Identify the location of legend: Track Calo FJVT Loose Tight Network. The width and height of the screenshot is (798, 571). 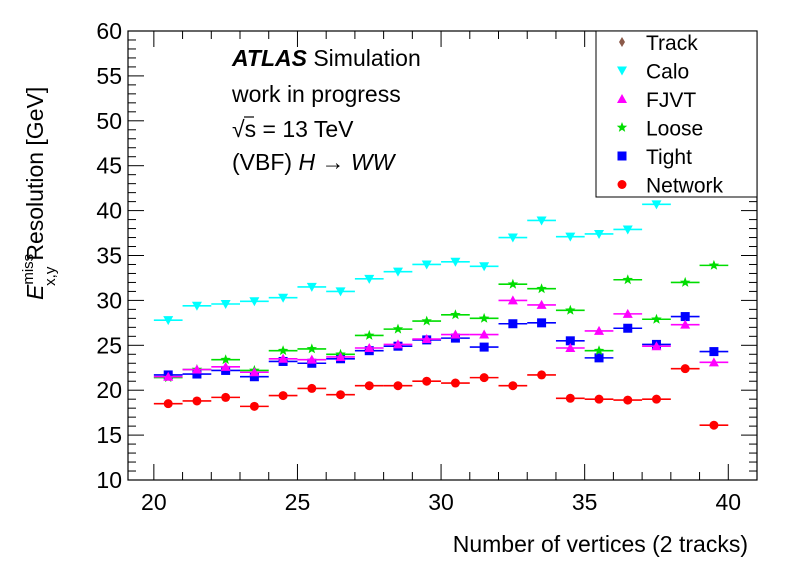
(676, 114).